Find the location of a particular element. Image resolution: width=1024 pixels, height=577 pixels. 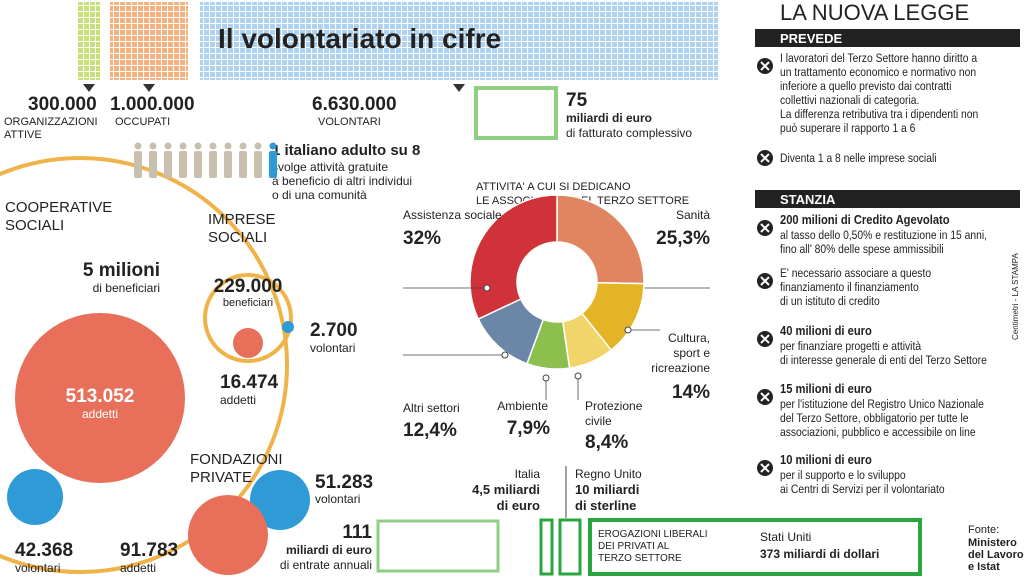

turnover-label: di fatturato complessivo is located at coordinates (629, 133).